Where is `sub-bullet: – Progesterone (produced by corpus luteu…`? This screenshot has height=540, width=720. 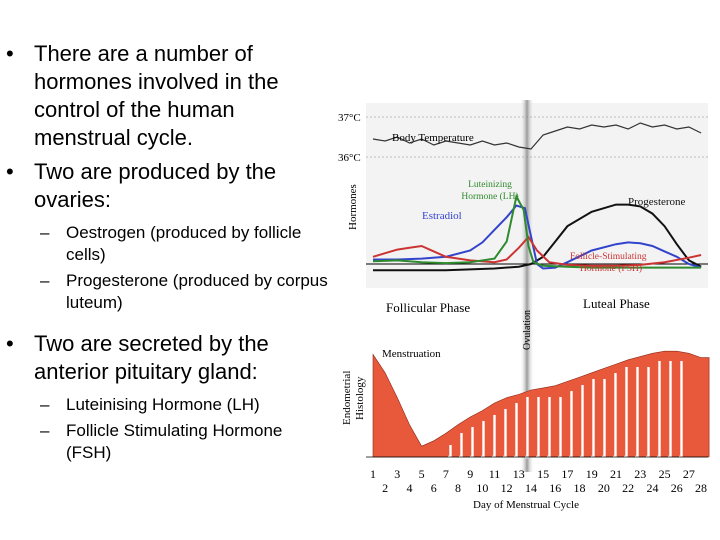 sub-bullet: – Progesterone (produced by corpus luteu… is located at coordinates (184, 291).